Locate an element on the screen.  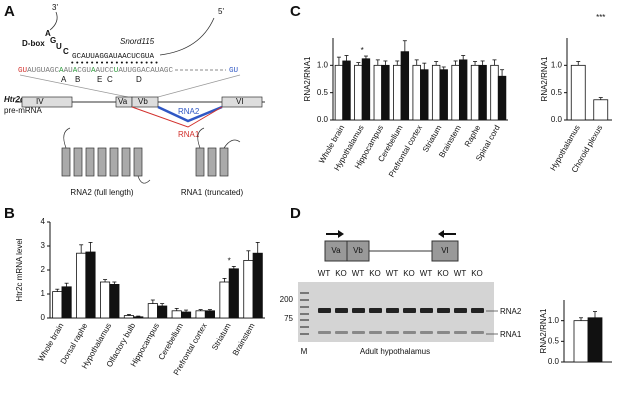
x-tick-label: Raphe is located at coordinates (473, 135).